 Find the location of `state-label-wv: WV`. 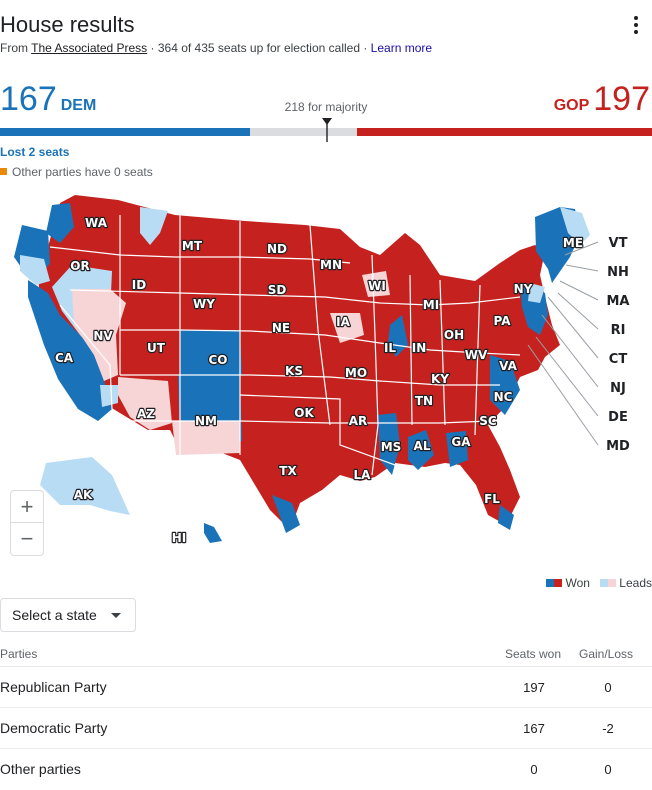

state-label-wv: WV is located at coordinates (477, 355).